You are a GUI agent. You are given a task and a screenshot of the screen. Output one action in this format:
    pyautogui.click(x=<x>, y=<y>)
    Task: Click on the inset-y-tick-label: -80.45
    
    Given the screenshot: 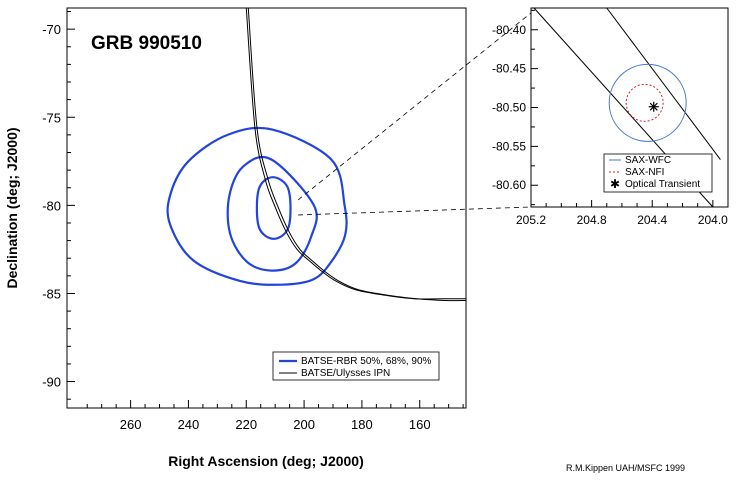 What is the action you would take?
    pyautogui.click(x=509, y=69)
    